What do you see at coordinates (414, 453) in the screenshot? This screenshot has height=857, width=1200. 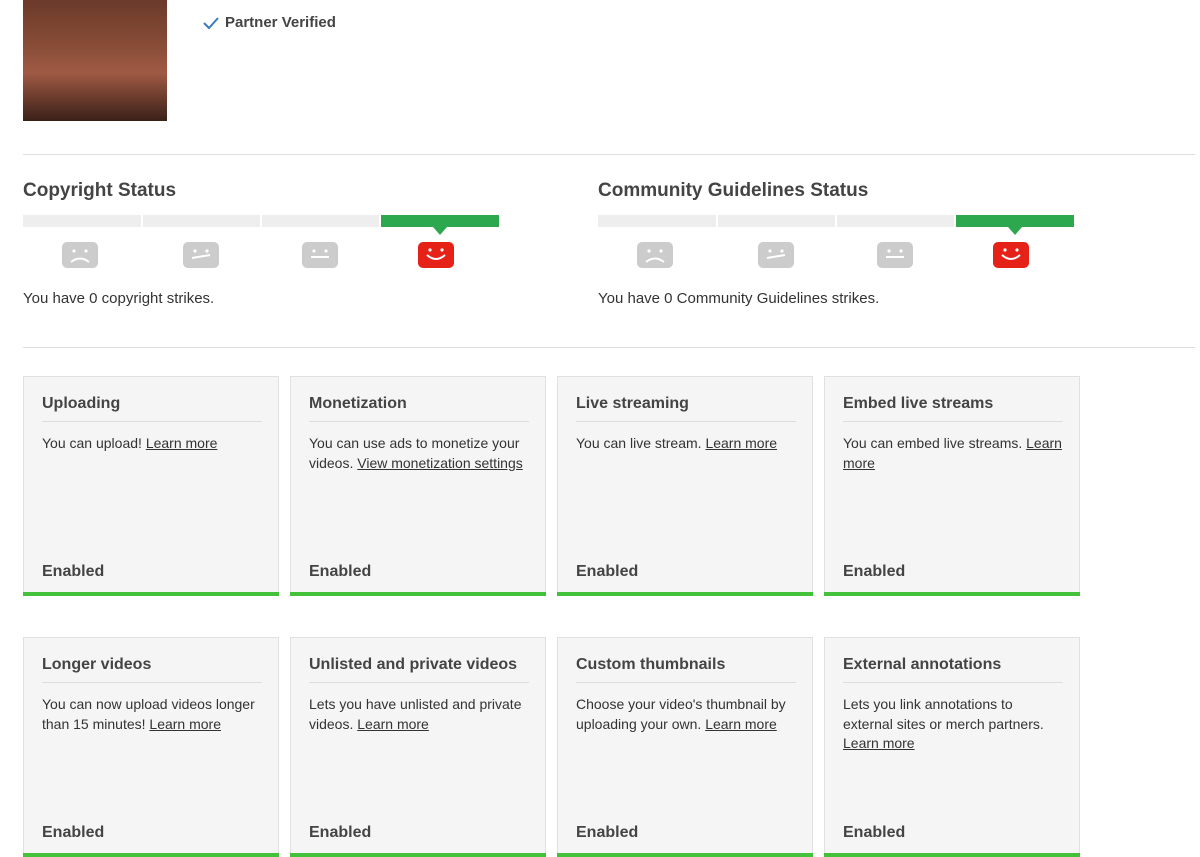 I see `description-text: You can use ads to monetize your videos.` at bounding box center [414, 453].